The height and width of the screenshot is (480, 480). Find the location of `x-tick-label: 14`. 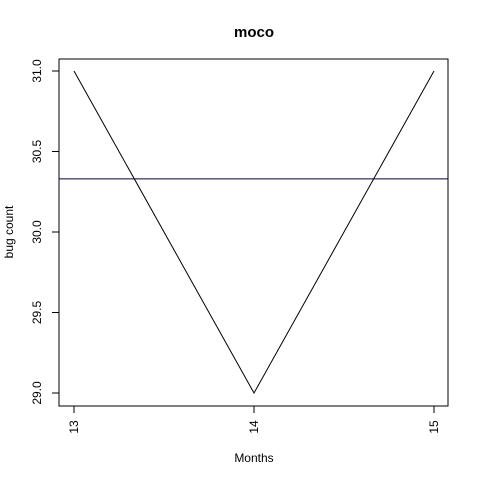

x-tick-label: 14 is located at coordinates (254, 427).